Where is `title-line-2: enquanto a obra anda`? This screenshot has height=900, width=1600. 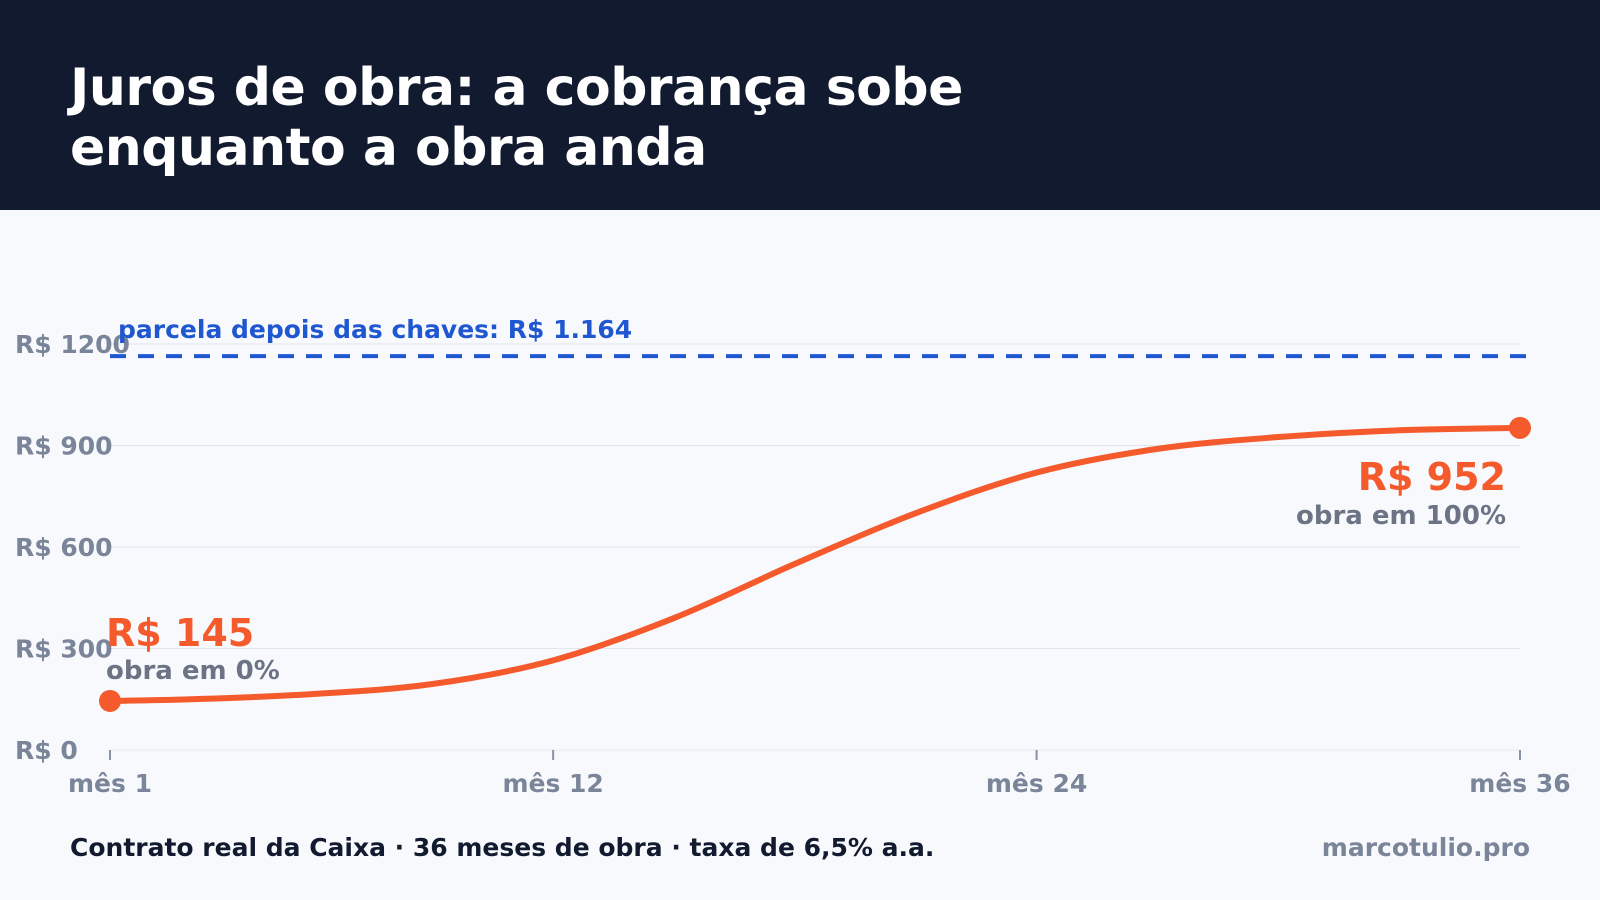
title-line-2: enquanto a obra anda is located at coordinates (388, 148).